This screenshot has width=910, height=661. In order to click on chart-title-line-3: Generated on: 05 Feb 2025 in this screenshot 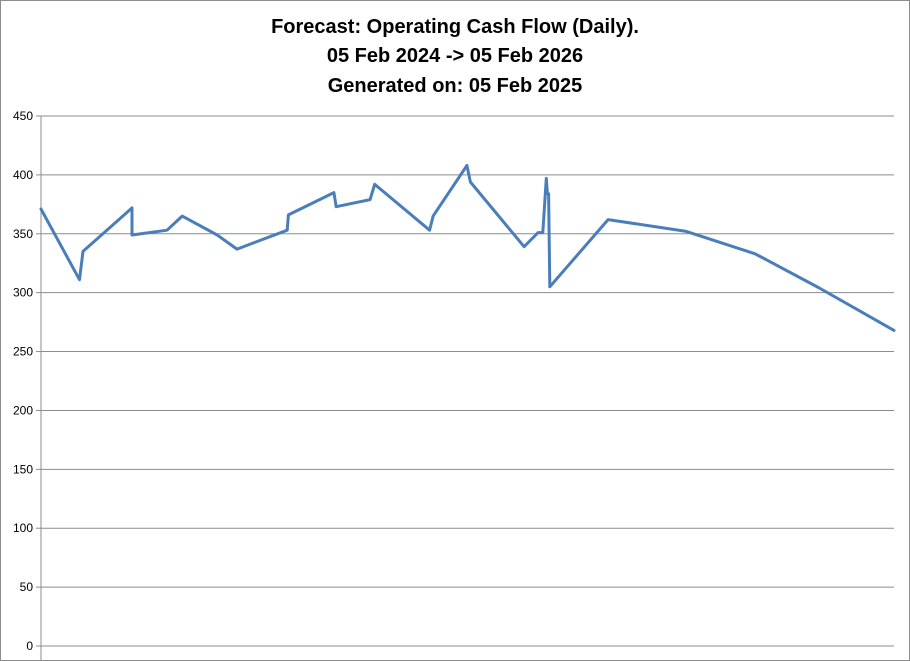, I will do `click(455, 86)`.